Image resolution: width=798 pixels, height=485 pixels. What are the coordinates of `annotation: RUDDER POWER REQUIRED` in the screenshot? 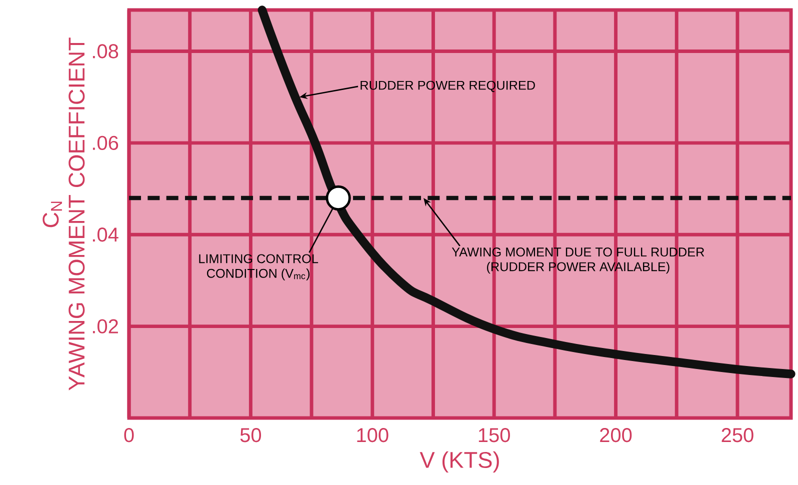 It's located at (447, 86).